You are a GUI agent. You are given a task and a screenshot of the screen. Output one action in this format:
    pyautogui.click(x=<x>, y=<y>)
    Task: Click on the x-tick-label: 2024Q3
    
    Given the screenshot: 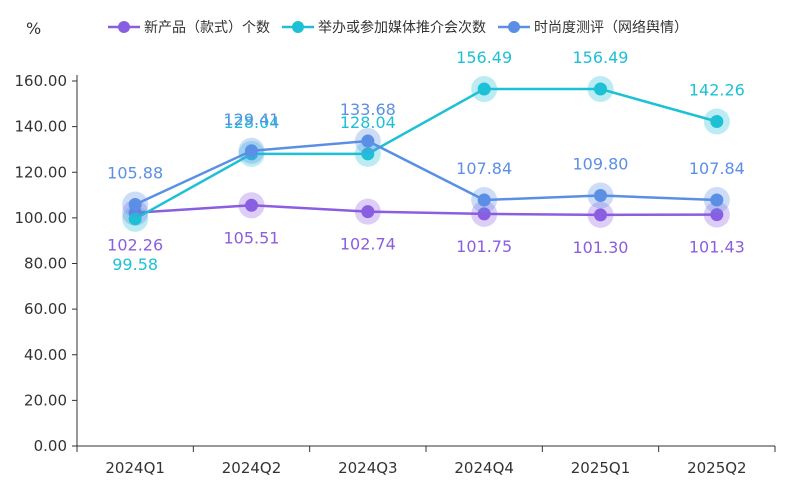 What is the action you would take?
    pyautogui.click(x=368, y=468)
    